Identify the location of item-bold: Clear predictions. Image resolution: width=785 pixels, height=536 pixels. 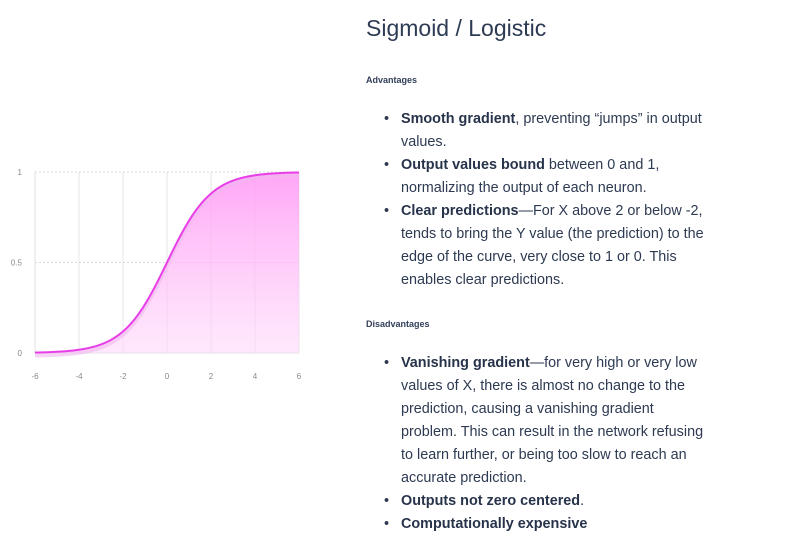
(460, 211).